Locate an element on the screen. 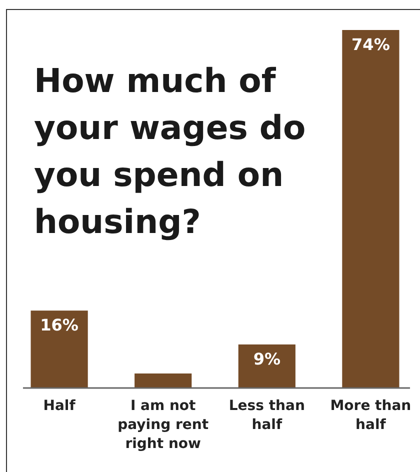 The image size is (420, 472). x-tick-label: Half is located at coordinates (59, 406).